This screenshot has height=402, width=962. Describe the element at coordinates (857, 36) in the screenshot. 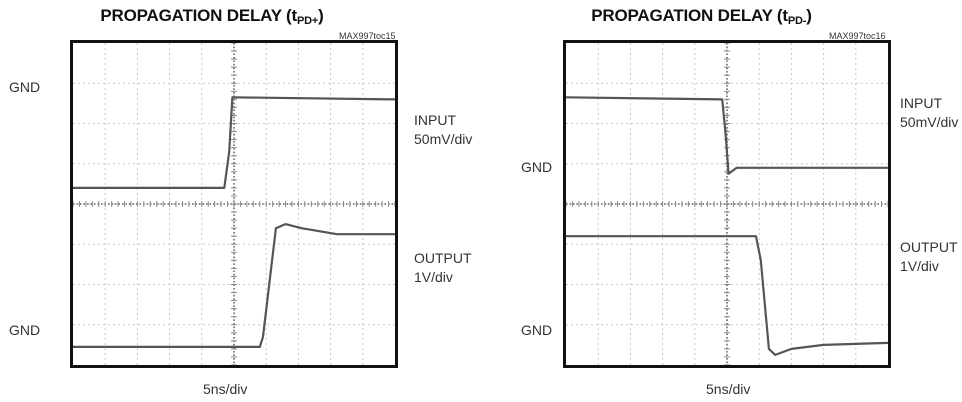

I see `figure-code: MAX997toc16` at that location.